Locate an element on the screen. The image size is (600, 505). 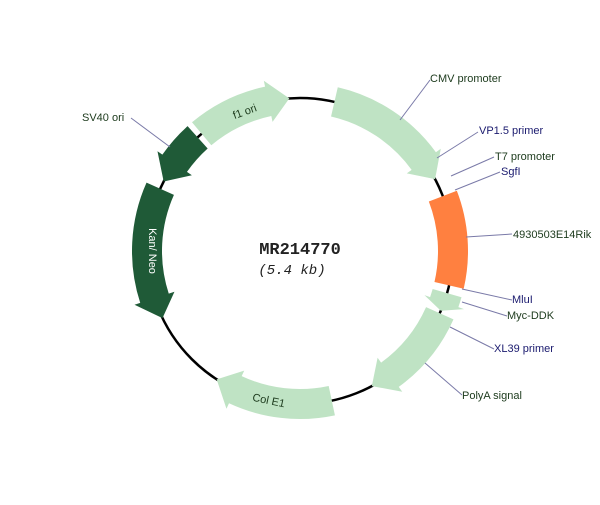
label-myc-ddk: Myc-DDK is located at coordinates (531, 316).